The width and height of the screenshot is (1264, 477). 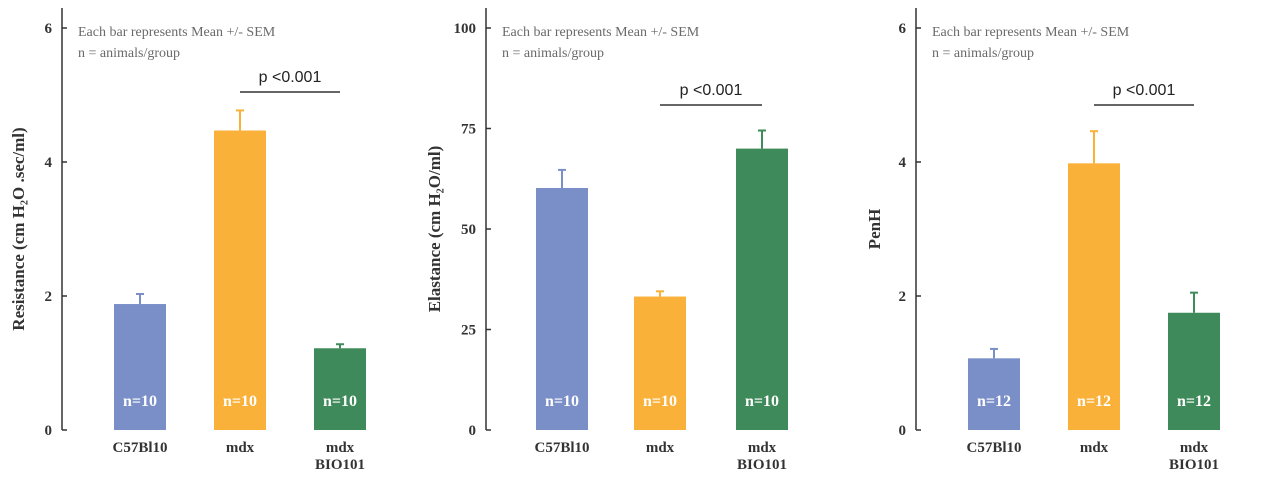 I want to click on y-tick-label: 25, so click(x=468, y=331).